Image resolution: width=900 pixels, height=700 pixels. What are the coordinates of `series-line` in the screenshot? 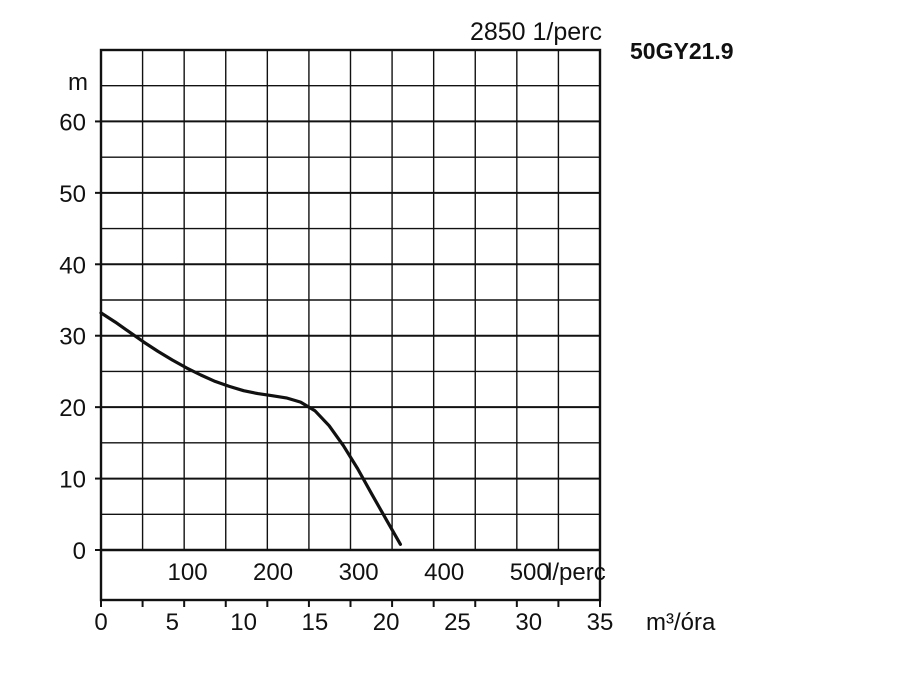 It's located at (250, 428).